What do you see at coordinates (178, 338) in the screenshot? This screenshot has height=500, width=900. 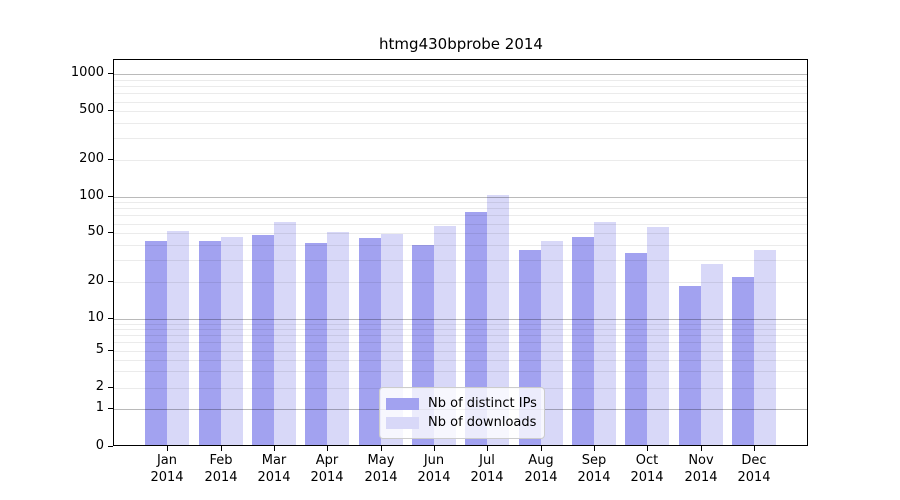 I see `bar-downloads-jan` at bounding box center [178, 338].